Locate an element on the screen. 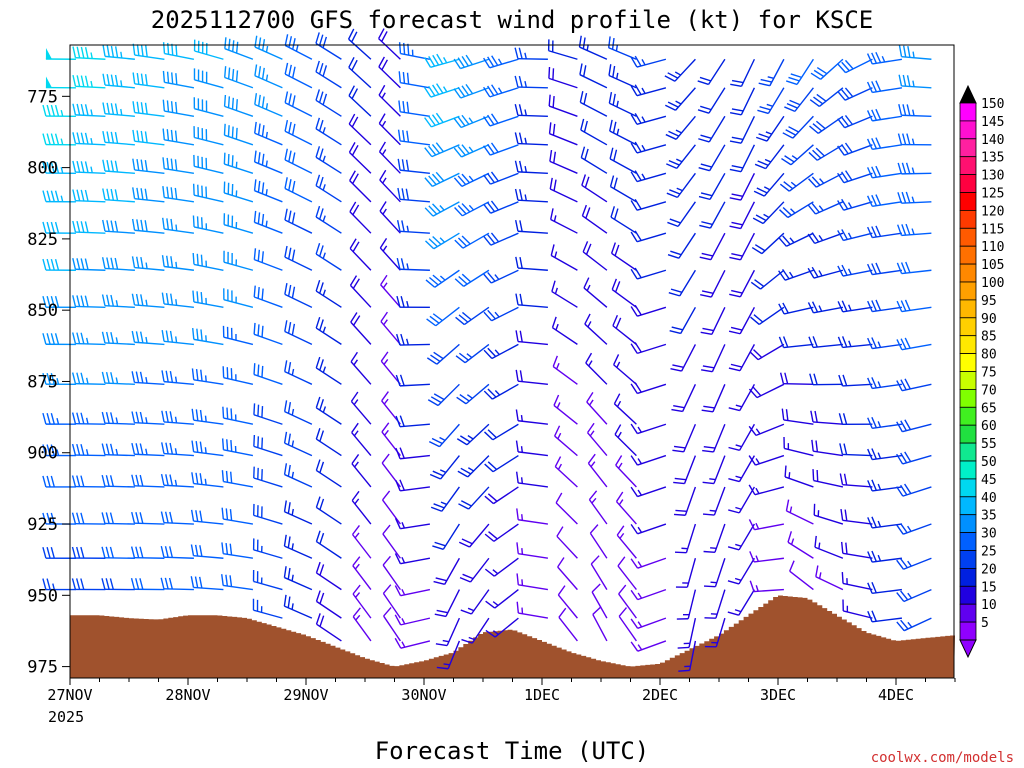 The width and height of the screenshot is (1024, 768). colorbar-label: 45 is located at coordinates (989, 480).